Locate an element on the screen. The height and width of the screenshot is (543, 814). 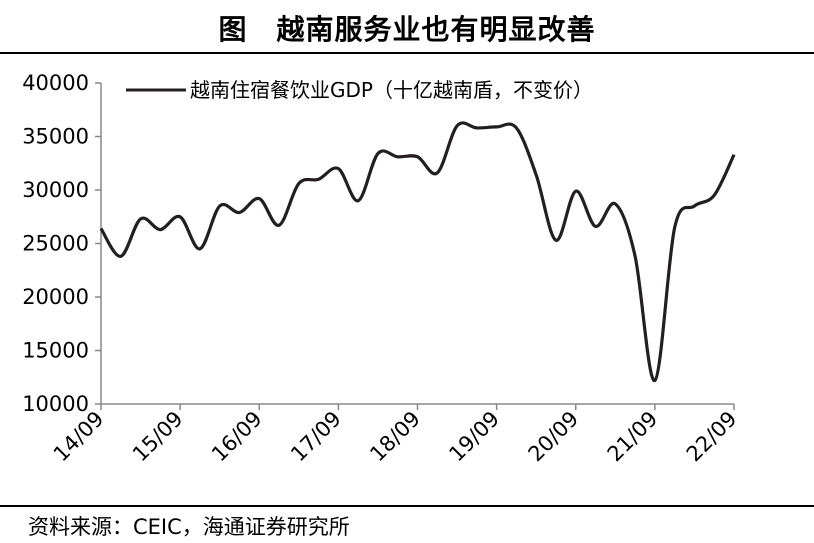
y-axis-ticks: 10000 15000 20000 25000 30000 35000 40000 is located at coordinates (61, 243).